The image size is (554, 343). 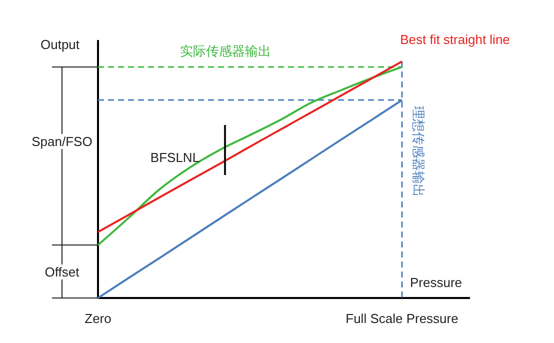 What do you see at coordinates (455, 39) in the screenshot?
I see `series-label: Best fit straight line` at bounding box center [455, 39].